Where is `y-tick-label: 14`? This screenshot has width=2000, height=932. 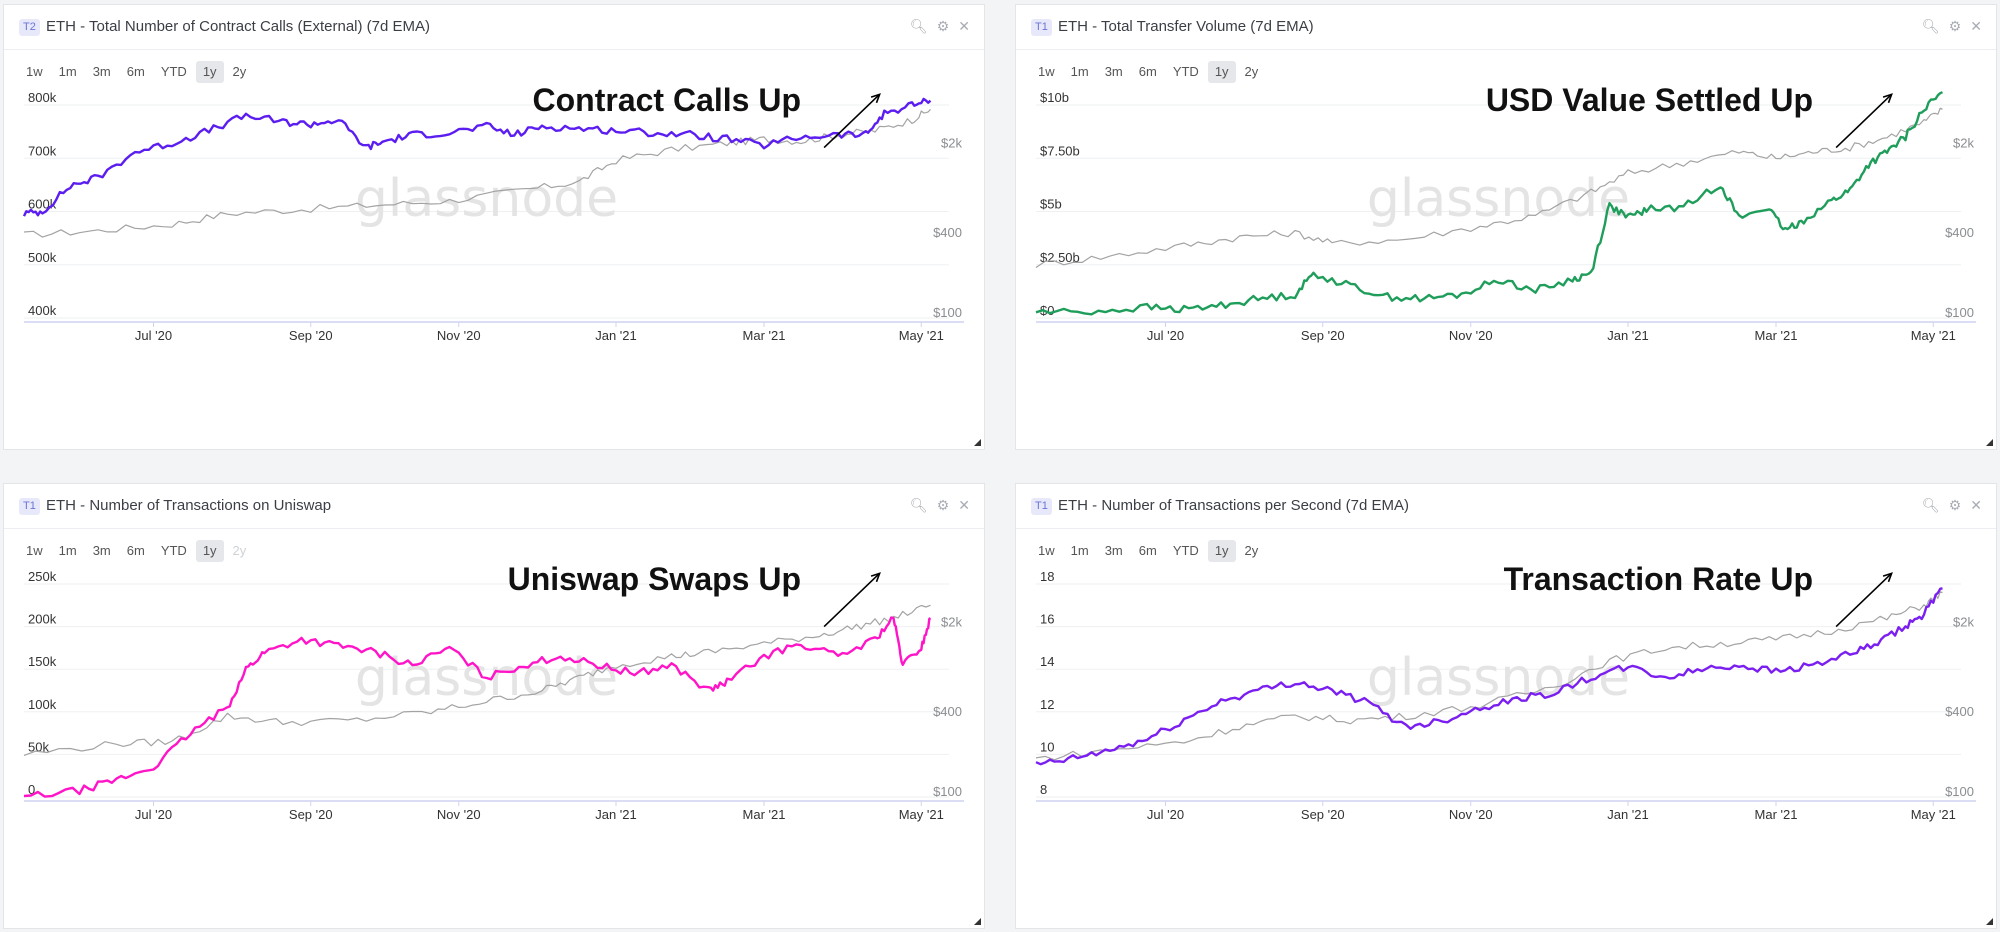
y-tick-label: 14 is located at coordinates (1047, 661).